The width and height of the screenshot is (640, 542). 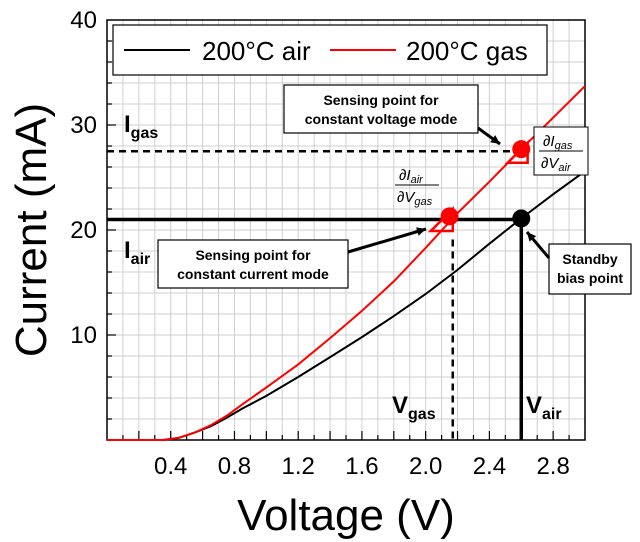 What do you see at coordinates (590, 278) in the screenshot?
I see `annotation-standby-line: bias point` at bounding box center [590, 278].